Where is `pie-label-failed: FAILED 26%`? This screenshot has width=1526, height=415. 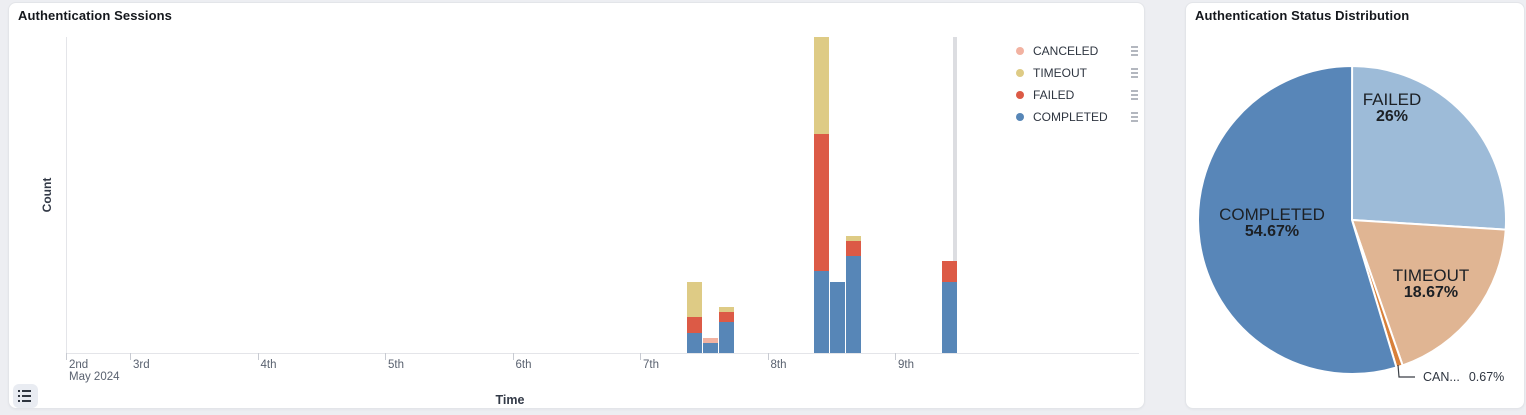
pie-label-failed: FAILED 26% is located at coordinates (1392, 107).